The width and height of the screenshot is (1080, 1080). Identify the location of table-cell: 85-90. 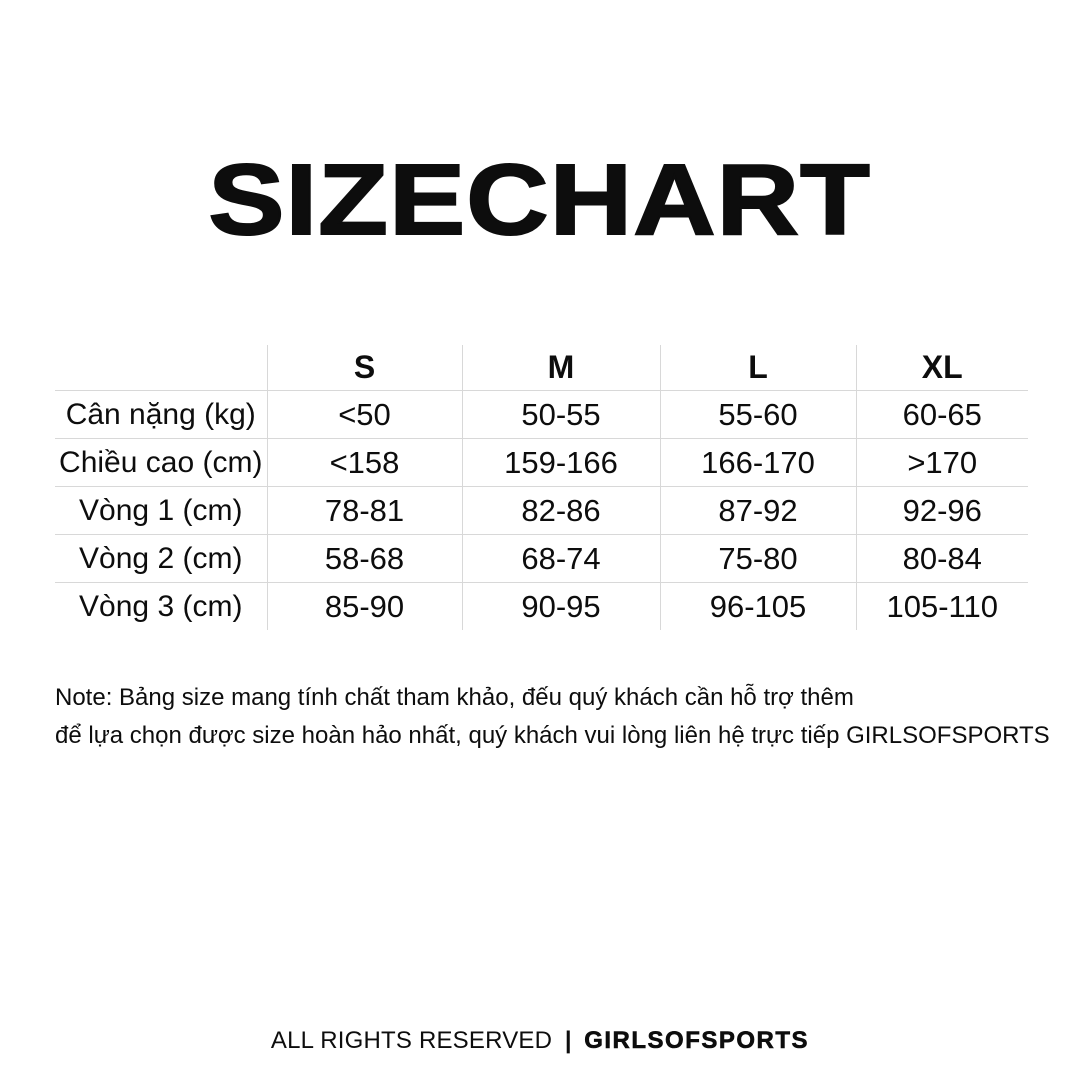
(364, 606).